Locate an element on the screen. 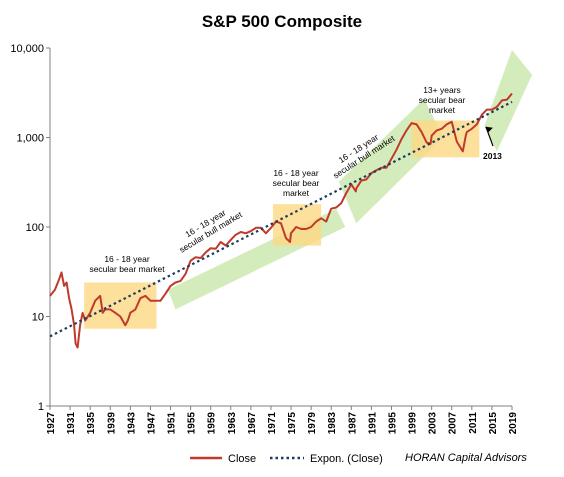 The image size is (564, 477). x-tick-label: 1939 is located at coordinates (111, 423).